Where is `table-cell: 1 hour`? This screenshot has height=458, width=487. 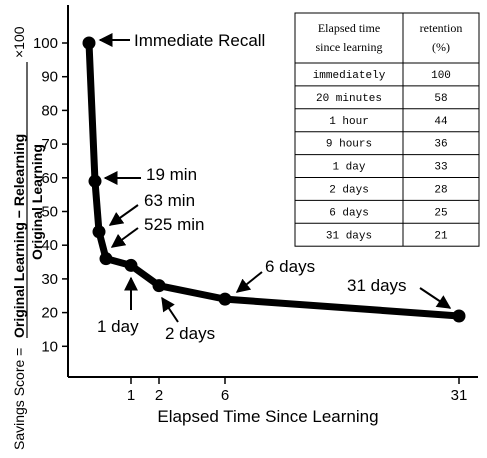 table-cell: 1 hour is located at coordinates (349, 122).